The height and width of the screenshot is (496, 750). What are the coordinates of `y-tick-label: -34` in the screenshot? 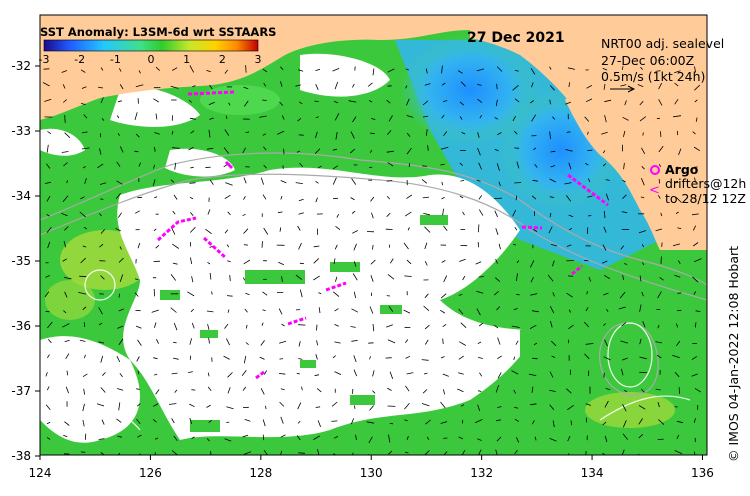 It's located at (21, 196).